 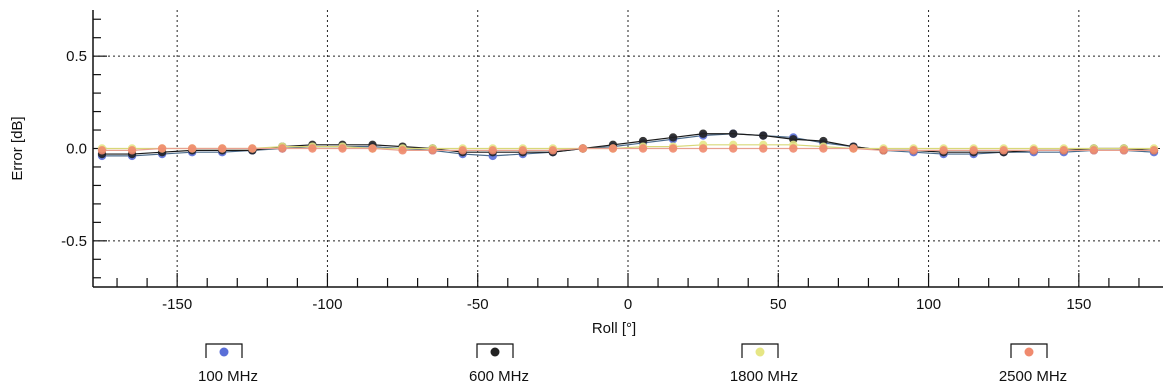 What do you see at coordinates (499, 364) in the screenshot?
I see `legend-item: 600 MHz` at bounding box center [499, 364].